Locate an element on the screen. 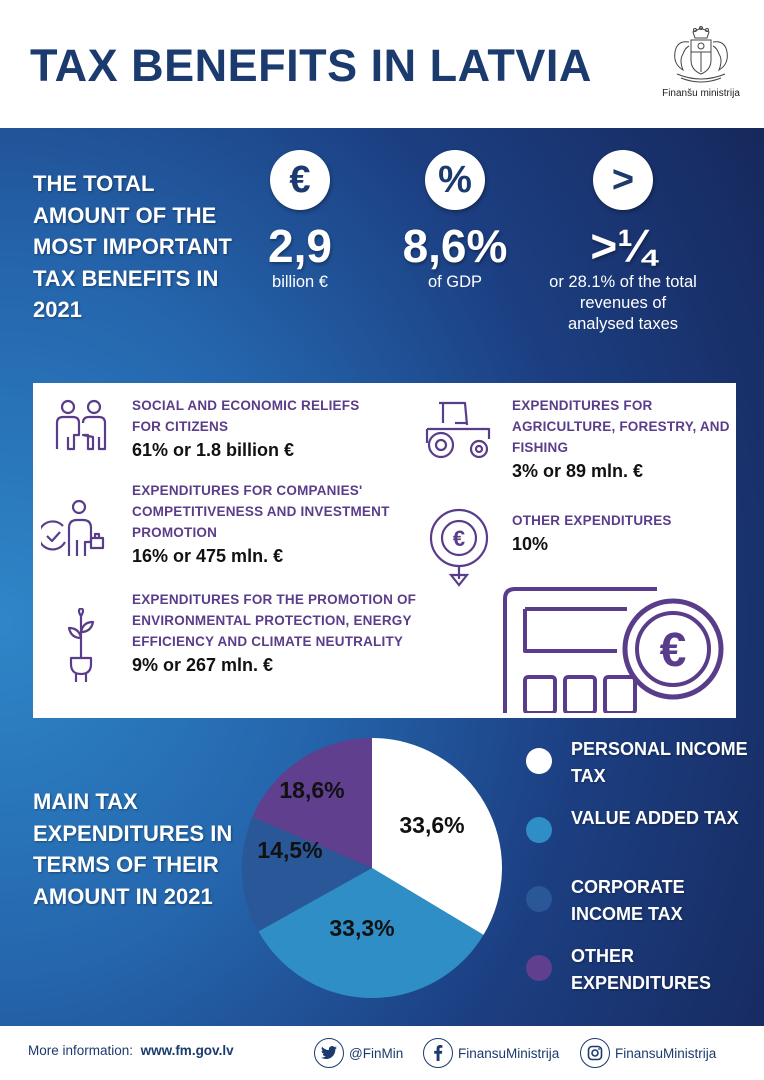 This screenshot has width=764, height=1080. facebook-link: FinansuMinistrija is located at coordinates (491, 1053).